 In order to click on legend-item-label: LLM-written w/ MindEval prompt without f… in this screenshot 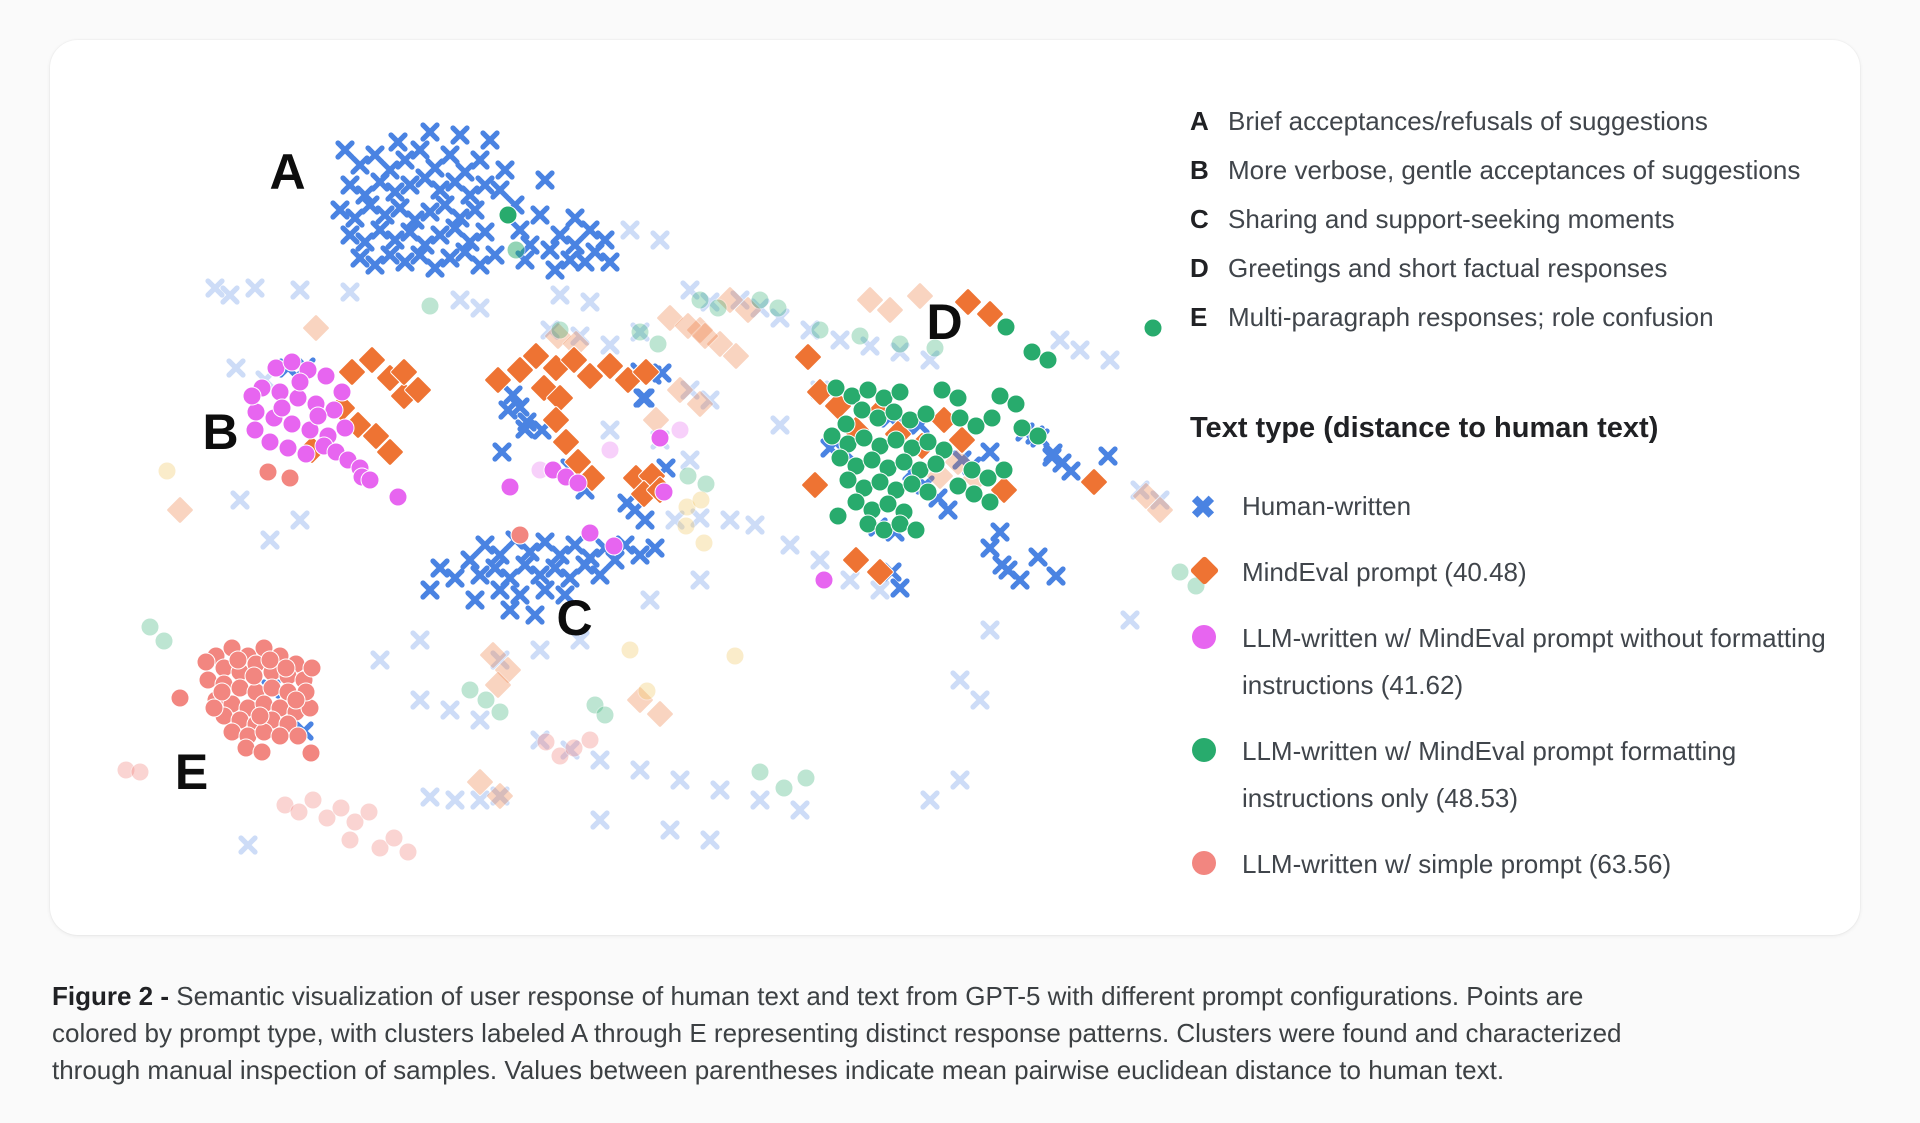, I will do `click(1534, 661)`.